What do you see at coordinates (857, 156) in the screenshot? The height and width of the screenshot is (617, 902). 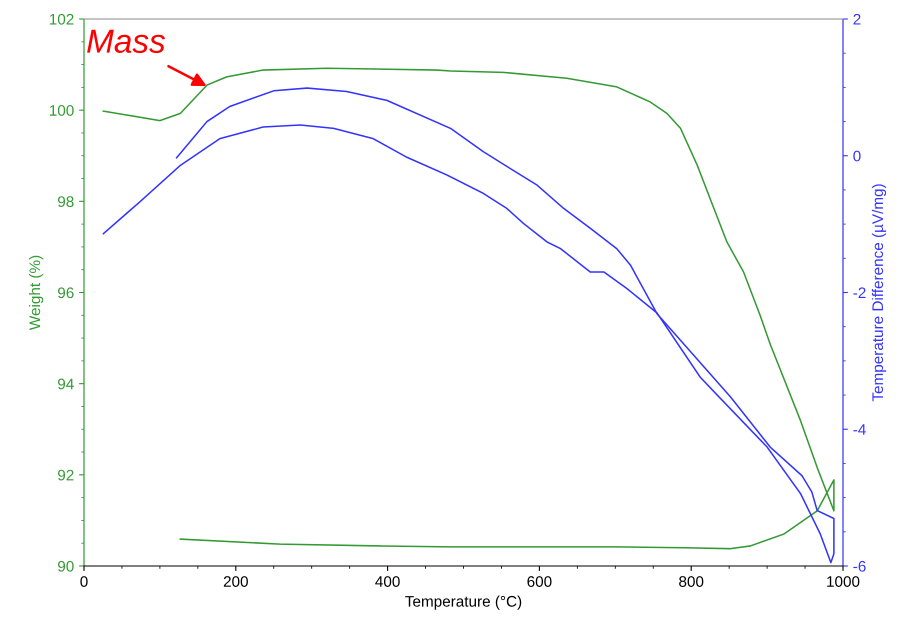 I see `y2-tick-label: 0` at bounding box center [857, 156].